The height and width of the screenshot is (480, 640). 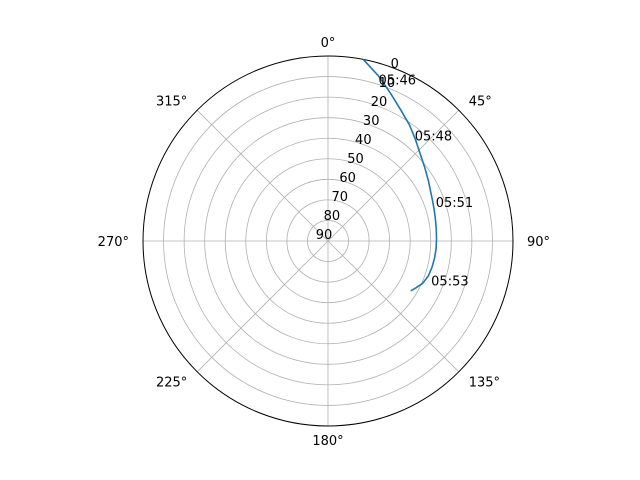 What do you see at coordinates (454, 203) in the screenshot?
I see `time-annotation-2: 05:51` at bounding box center [454, 203].